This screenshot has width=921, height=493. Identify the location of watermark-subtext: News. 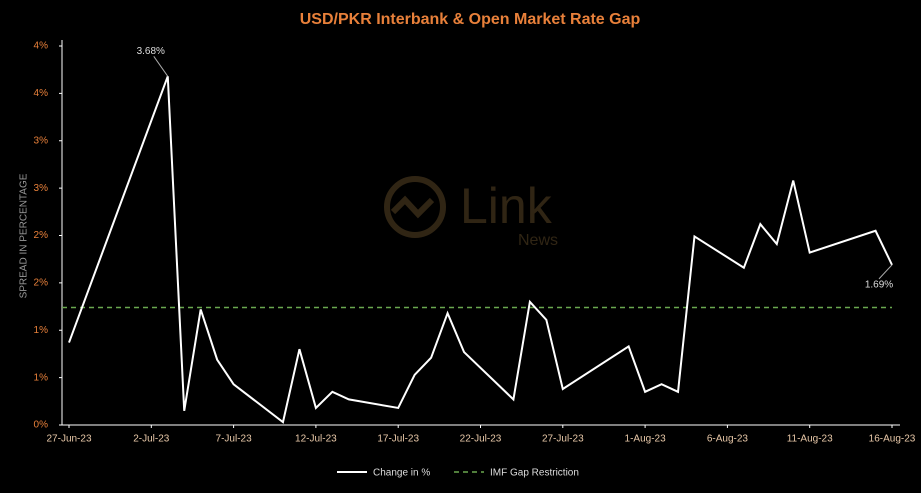
(538, 240).